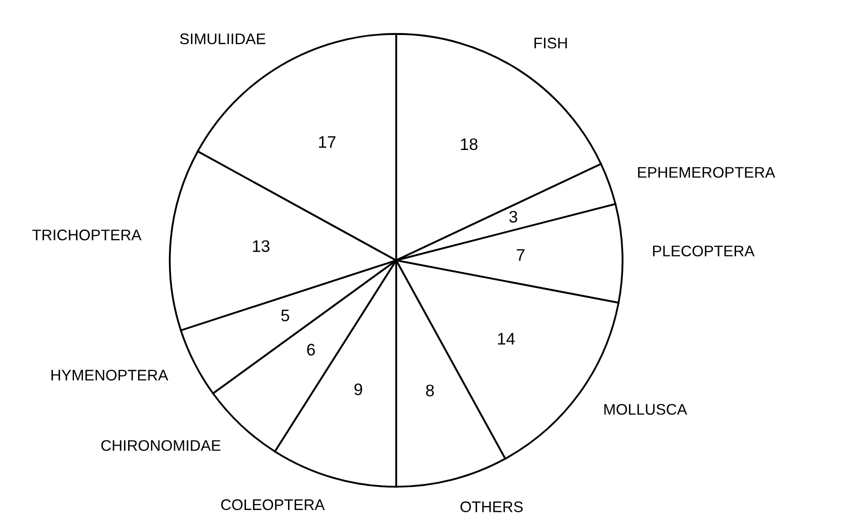  I want to click on data-label: 7, so click(520, 255).